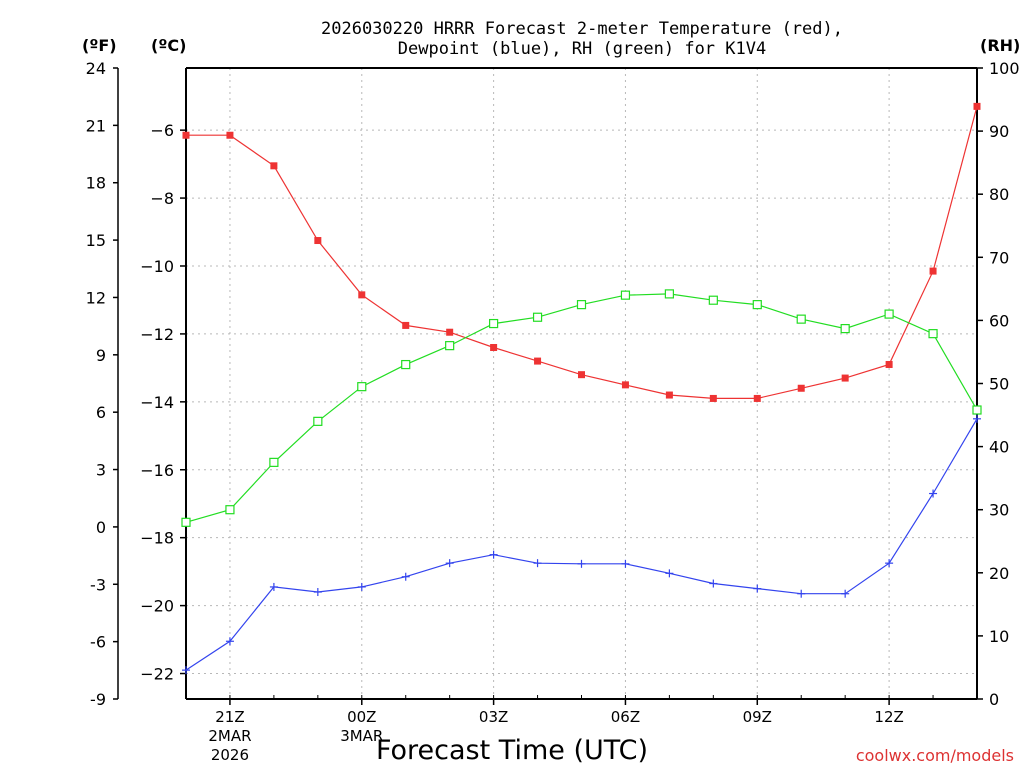  I want to click on rh-tick-label: 20, so click(999, 573).